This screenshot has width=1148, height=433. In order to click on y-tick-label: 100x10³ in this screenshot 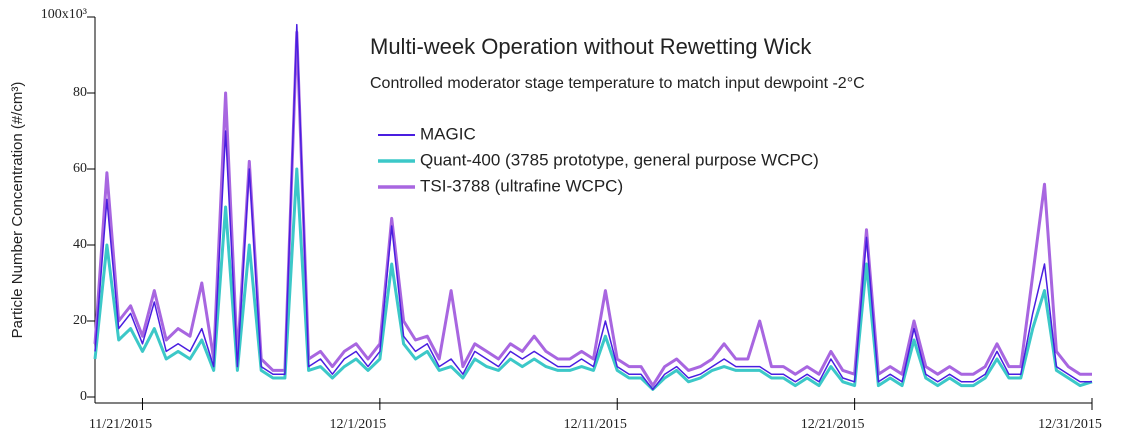, I will do `click(64, 14)`.